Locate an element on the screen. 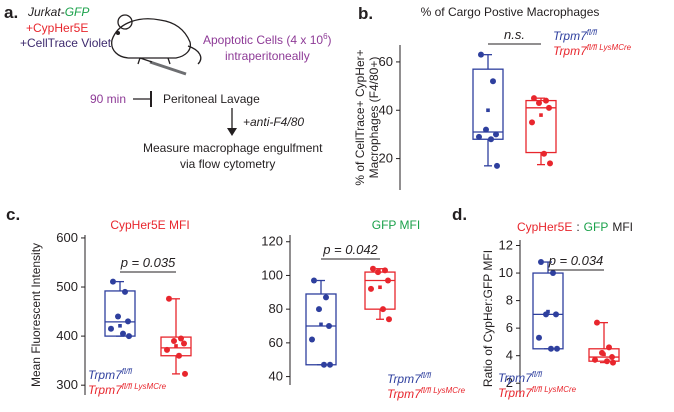 Image resolution: width=674 pixels, height=412 pixels. chart-title: % of Cargo Postive Macrophages is located at coordinates (510, 12).